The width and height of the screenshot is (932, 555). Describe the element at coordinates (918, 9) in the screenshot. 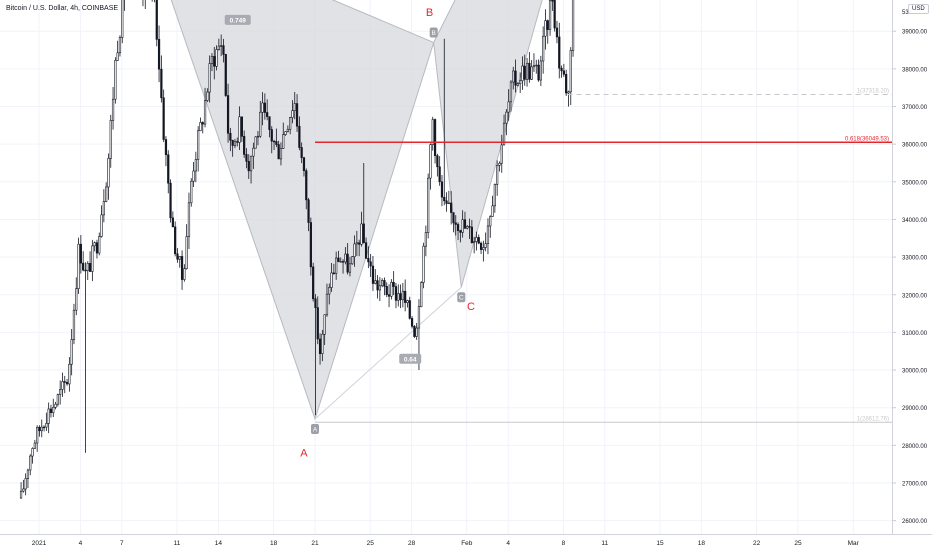

I see `currency-button: USD` at that location.